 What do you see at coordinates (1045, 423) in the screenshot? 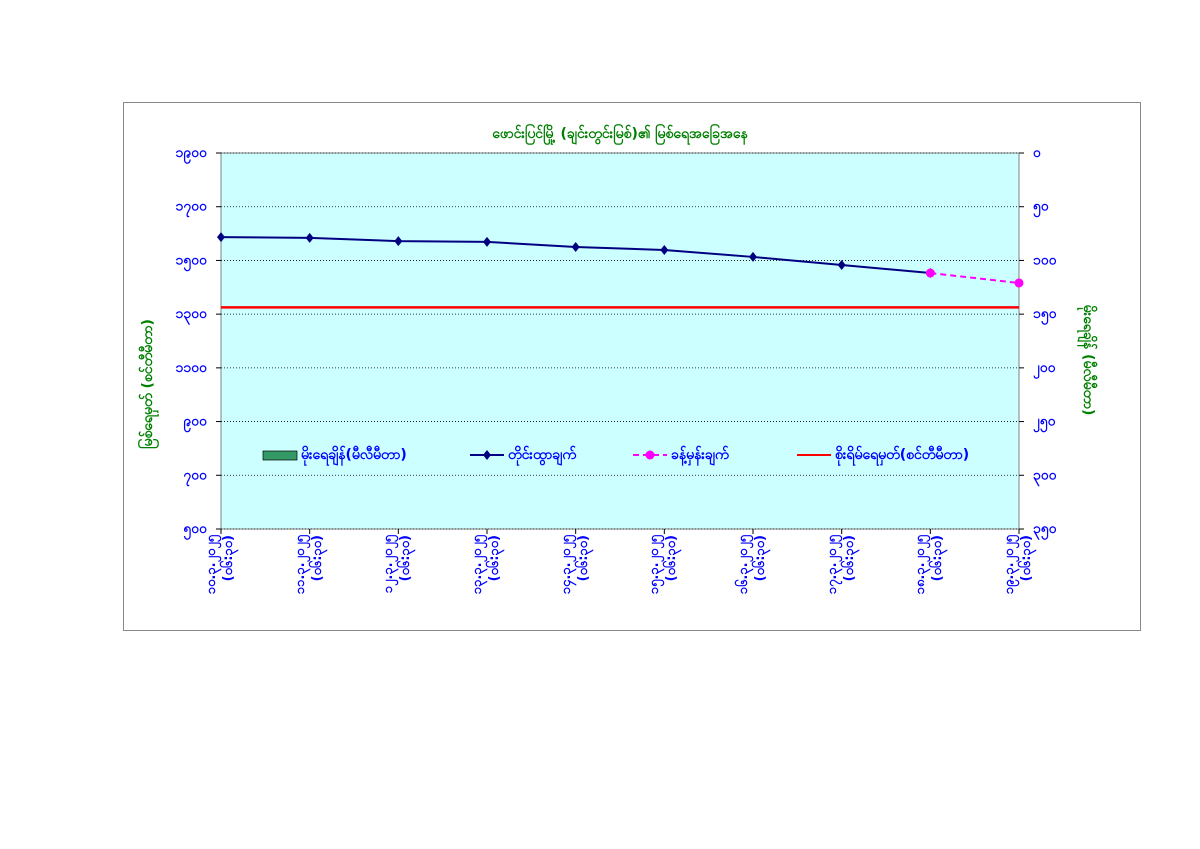
I see `y2-tick-label: ၂၅၀` at bounding box center [1045, 423].